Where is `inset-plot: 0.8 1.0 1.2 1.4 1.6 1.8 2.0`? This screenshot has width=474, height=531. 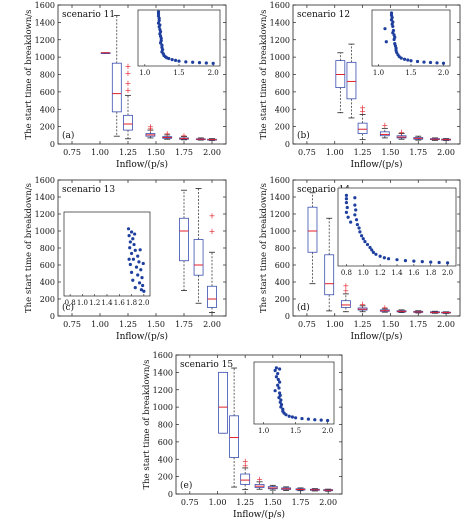 inset-plot: 0.8 1.0 1.2 1.4 1.6 1.8 2.0 is located at coordinates (107, 259).